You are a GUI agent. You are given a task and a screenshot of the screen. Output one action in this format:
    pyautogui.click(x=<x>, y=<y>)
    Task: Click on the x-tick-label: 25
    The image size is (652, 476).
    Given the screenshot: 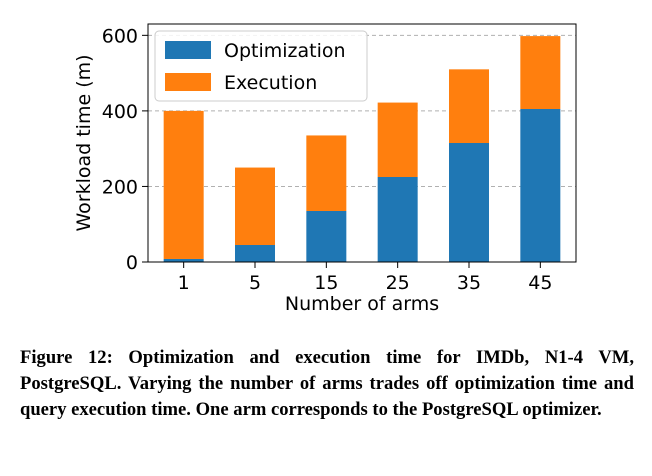 What is the action you would take?
    pyautogui.click(x=398, y=283)
    